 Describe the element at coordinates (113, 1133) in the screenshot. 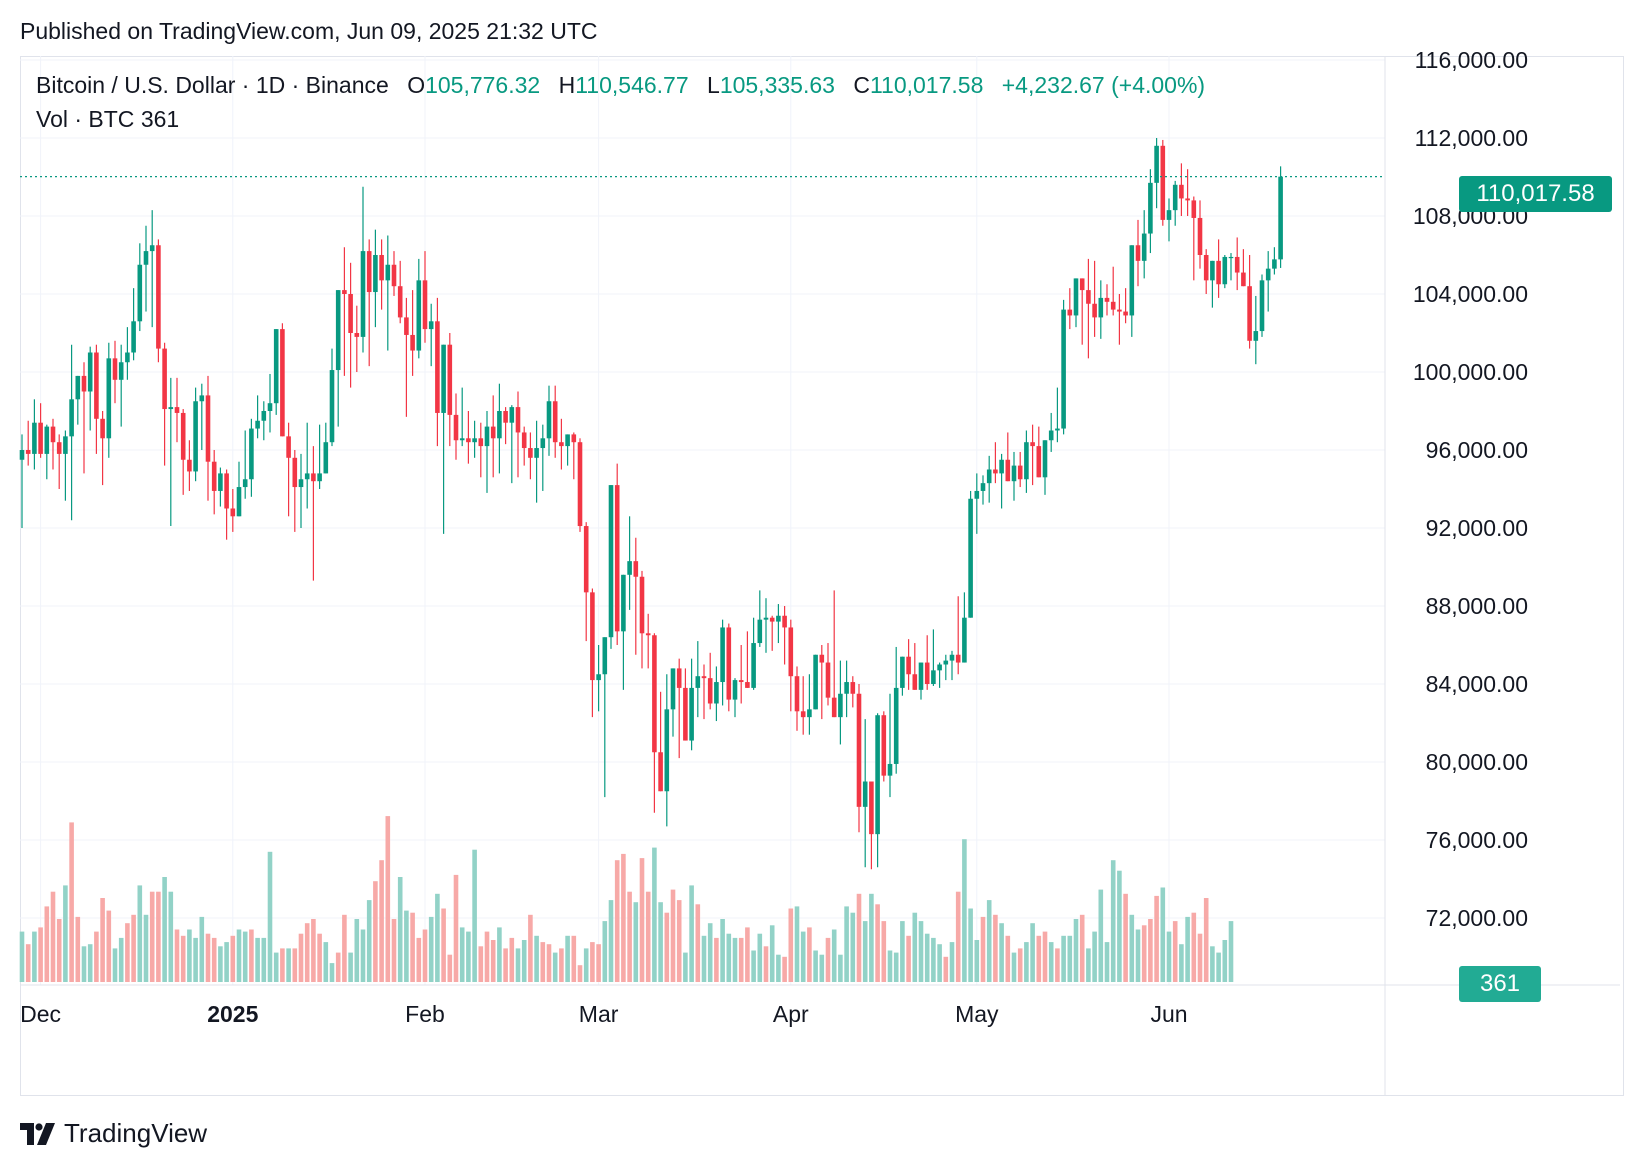

I see `tradingview-logo: TradingView` at that location.